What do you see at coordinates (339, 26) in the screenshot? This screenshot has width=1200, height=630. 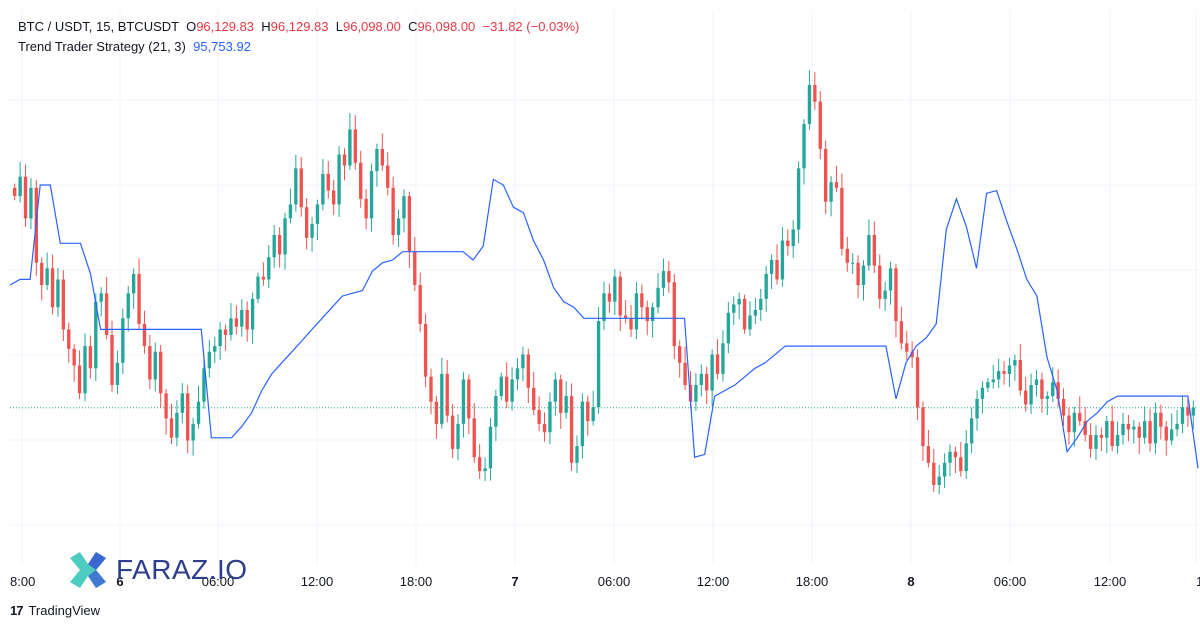 I see `low-label: L` at bounding box center [339, 26].